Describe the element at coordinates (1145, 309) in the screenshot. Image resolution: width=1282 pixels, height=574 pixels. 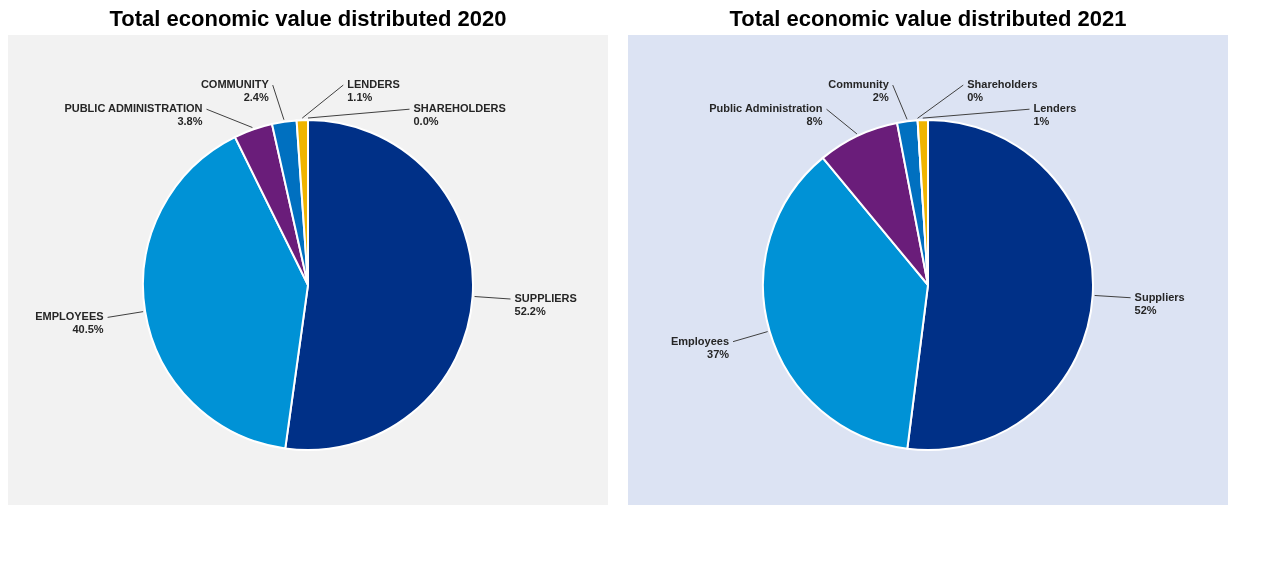
I see `data-label: 52%` at that location.